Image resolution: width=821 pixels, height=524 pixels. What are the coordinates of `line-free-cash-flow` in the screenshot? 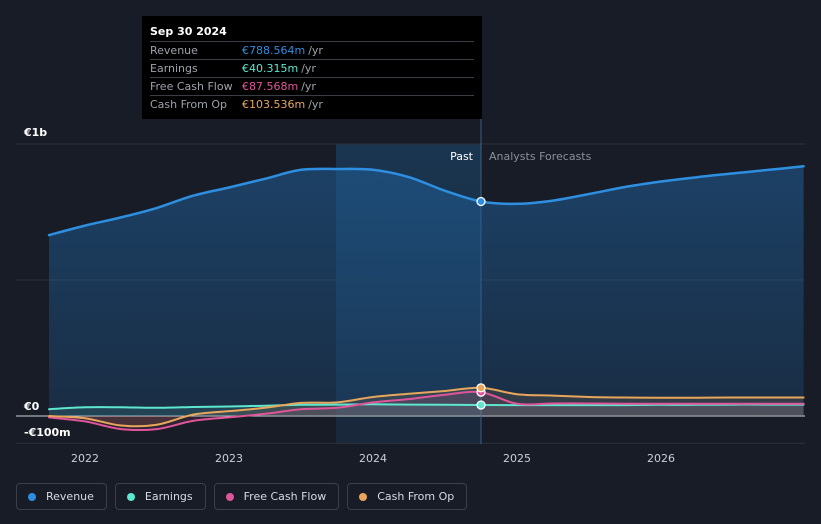 It's located at (426, 411).